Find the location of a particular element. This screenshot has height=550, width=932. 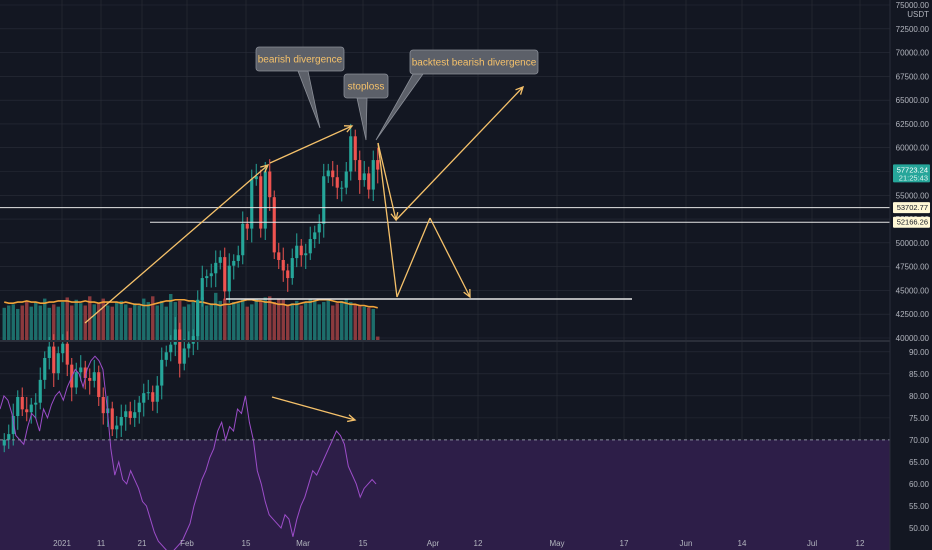

price-label-text: 53702.77 is located at coordinates (912, 207).